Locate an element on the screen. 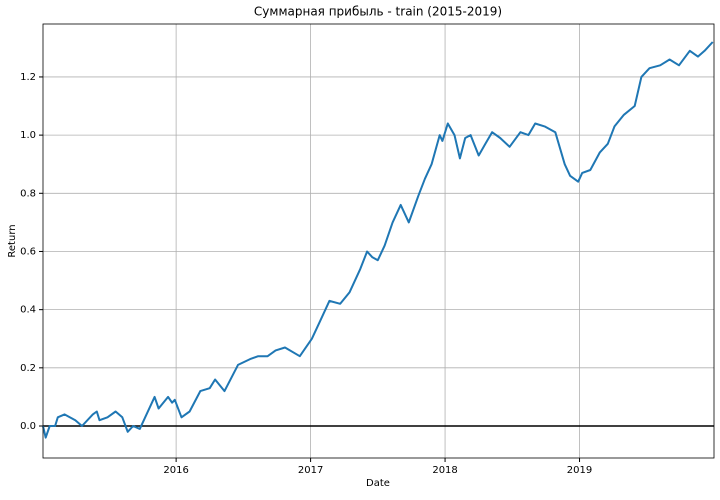  y-tick-label: 0.6 is located at coordinates (28, 251).